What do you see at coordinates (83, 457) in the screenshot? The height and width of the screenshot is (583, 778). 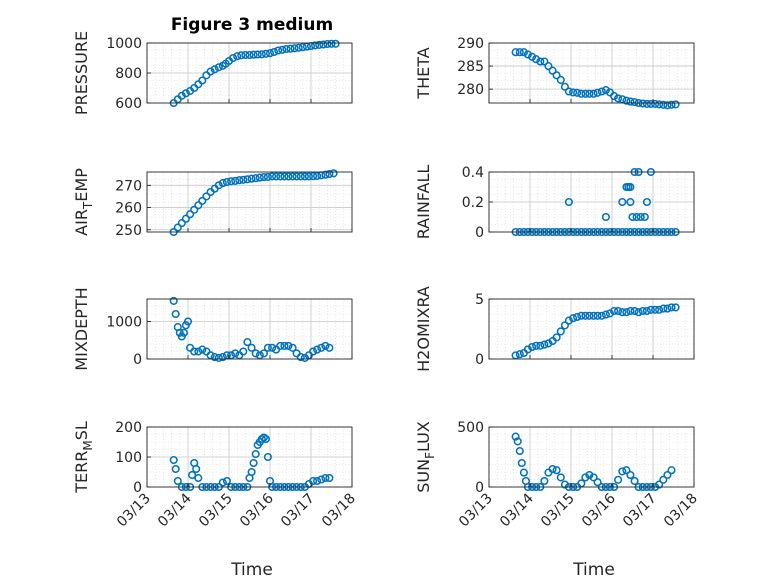 I see `y-axis-label: TERRMSL` at bounding box center [83, 457].